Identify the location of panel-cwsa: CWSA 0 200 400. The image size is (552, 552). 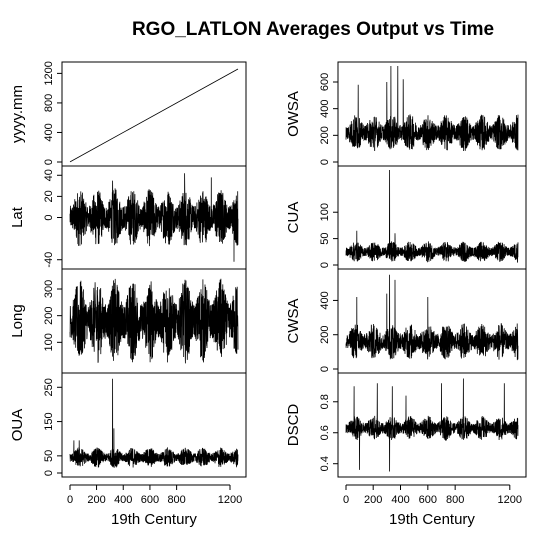
(406, 321).